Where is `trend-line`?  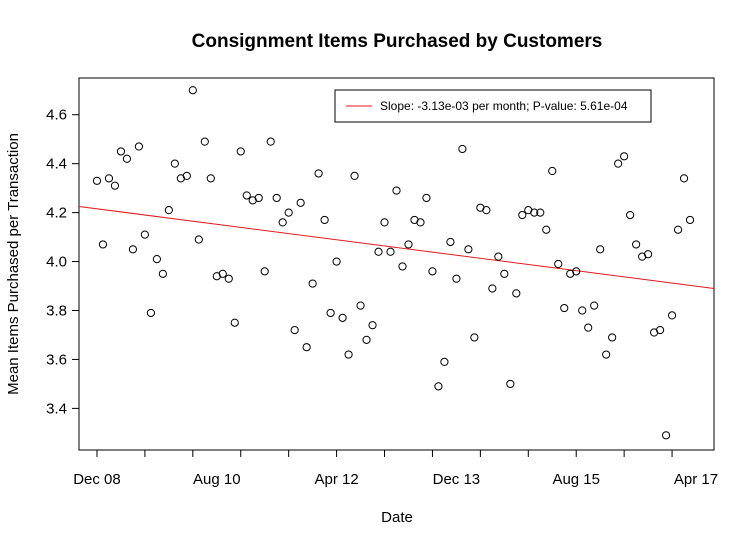
trend-line is located at coordinates (396, 247).